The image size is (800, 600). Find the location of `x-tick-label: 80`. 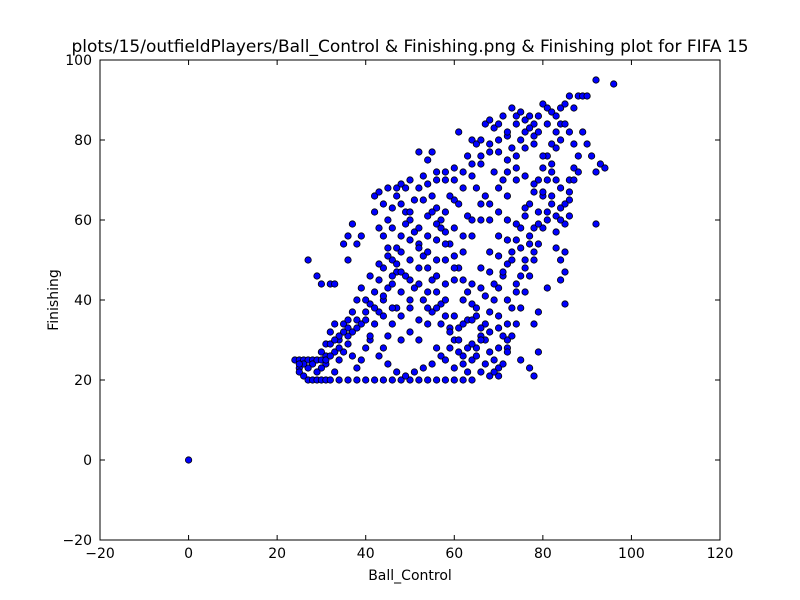

x-tick-label: 80 is located at coordinates (543, 554).